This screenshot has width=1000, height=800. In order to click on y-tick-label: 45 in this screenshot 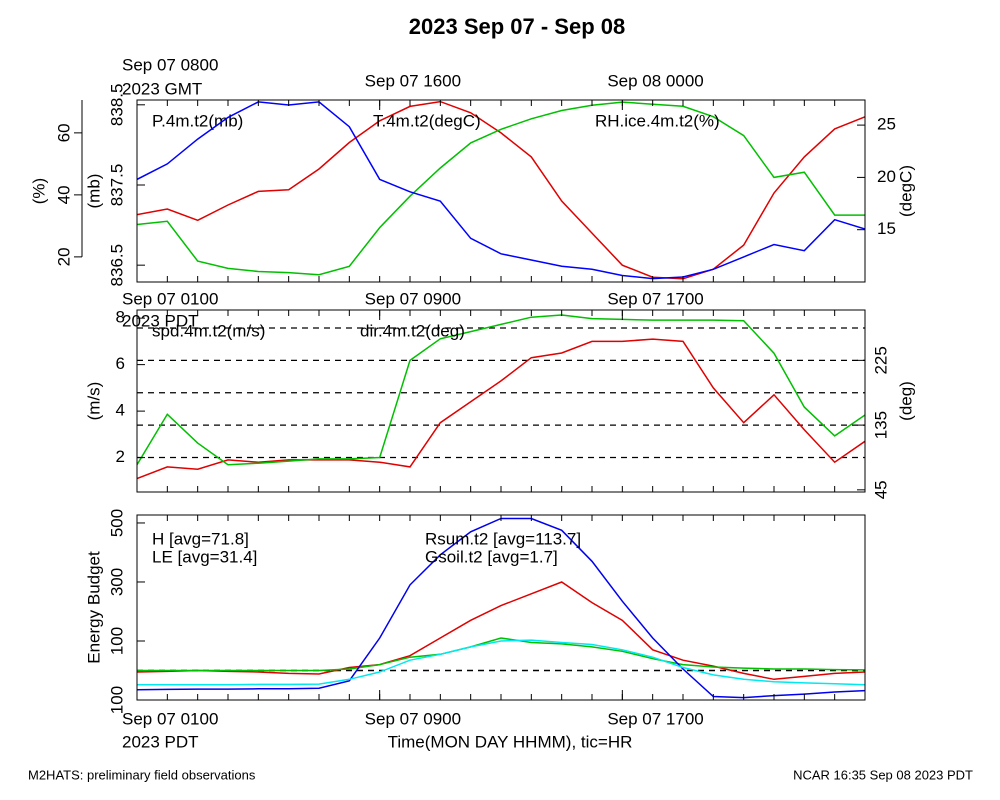, I will do `click(880, 489)`.